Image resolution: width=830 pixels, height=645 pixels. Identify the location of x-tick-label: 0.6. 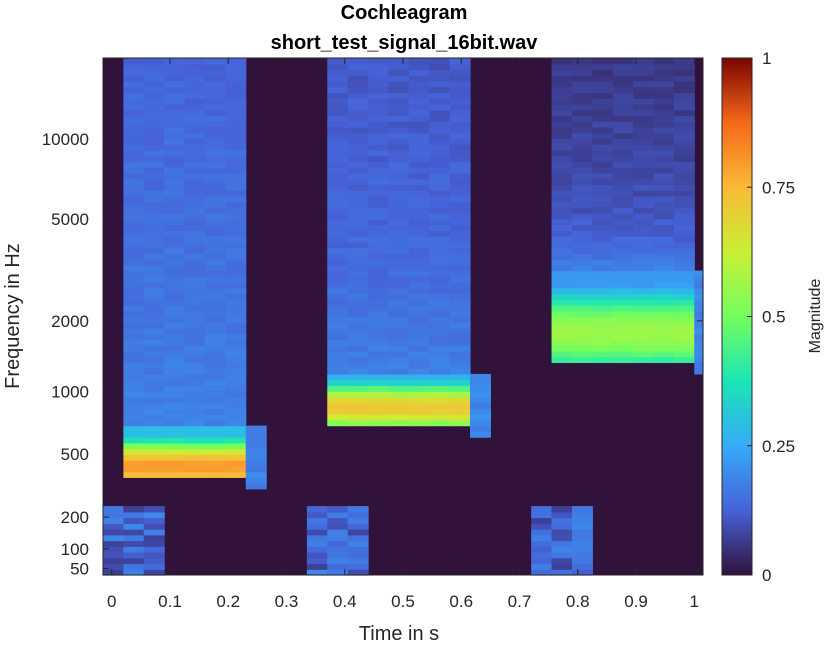
(461, 601).